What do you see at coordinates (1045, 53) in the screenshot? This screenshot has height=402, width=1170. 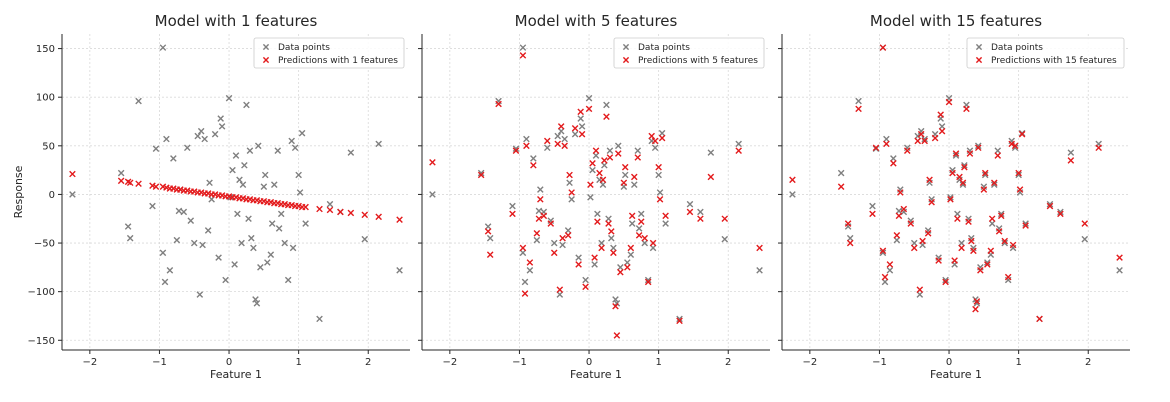 I see `legend: Data points Predictions with 15 features` at bounding box center [1045, 53].